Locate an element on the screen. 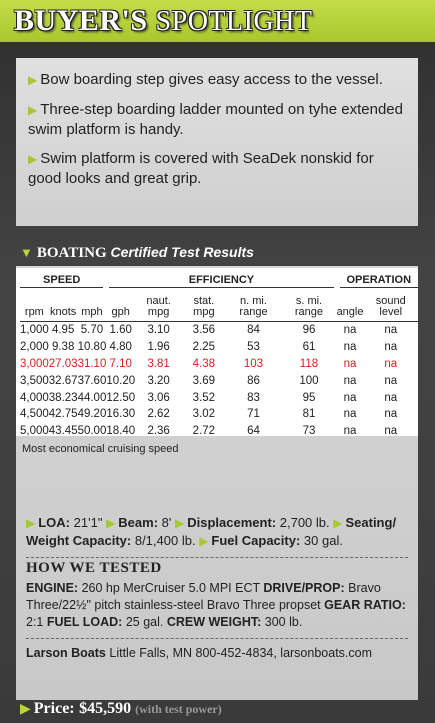  table-cell: 81 is located at coordinates (309, 414).